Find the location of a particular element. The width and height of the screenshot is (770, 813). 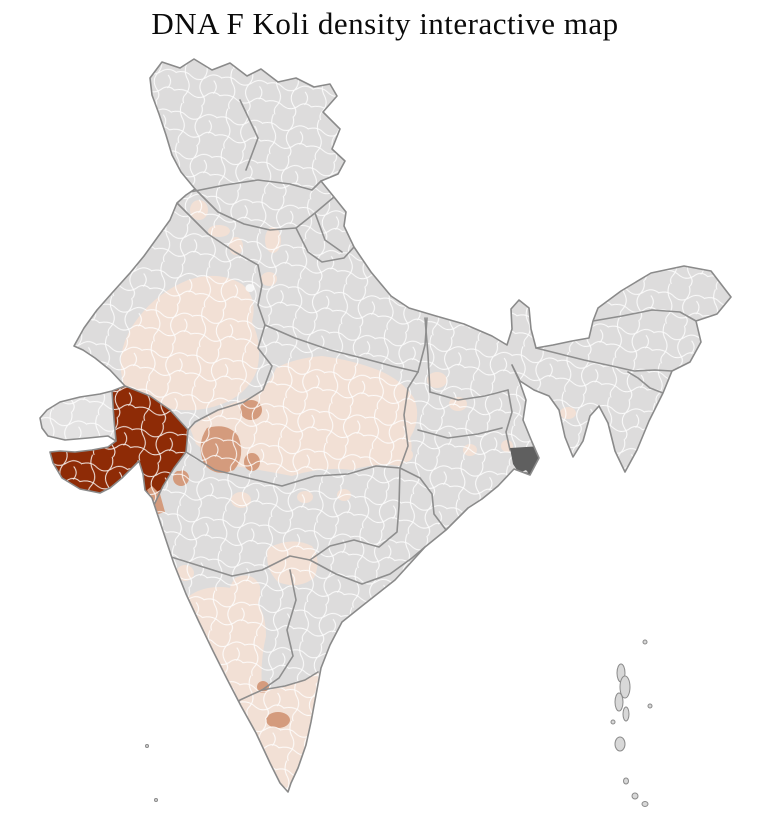

map-title: DNA F Koli density interactive map is located at coordinates (385, 23).